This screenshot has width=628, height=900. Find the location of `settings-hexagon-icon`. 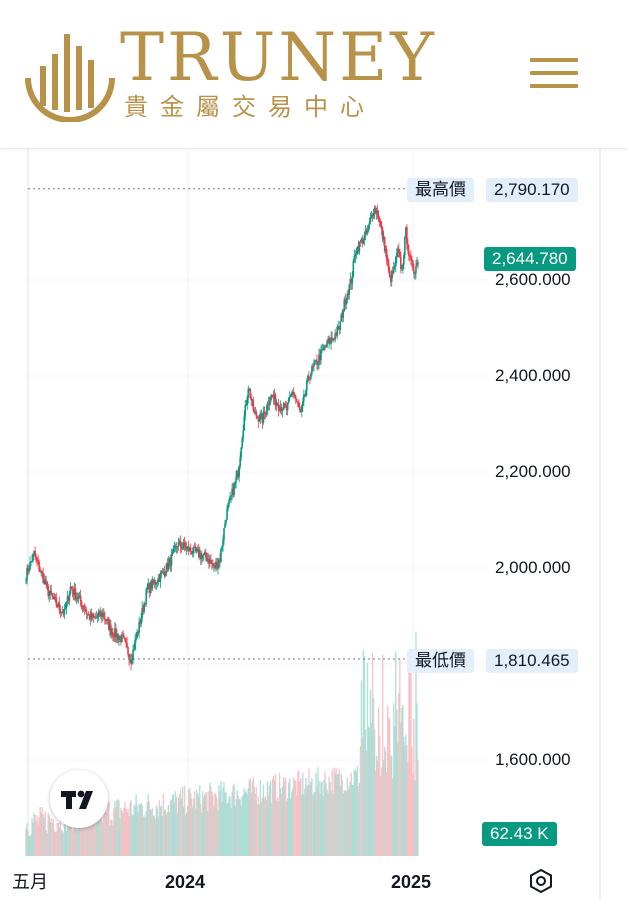

settings-hexagon-icon is located at coordinates (541, 881).